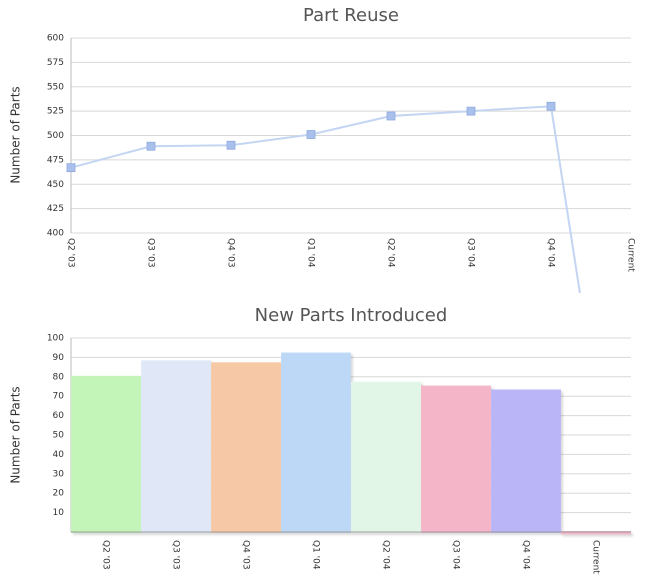 This screenshot has width=647, height=579. Describe the element at coordinates (55, 63) in the screenshot. I see `y-tick-label: 575` at that location.